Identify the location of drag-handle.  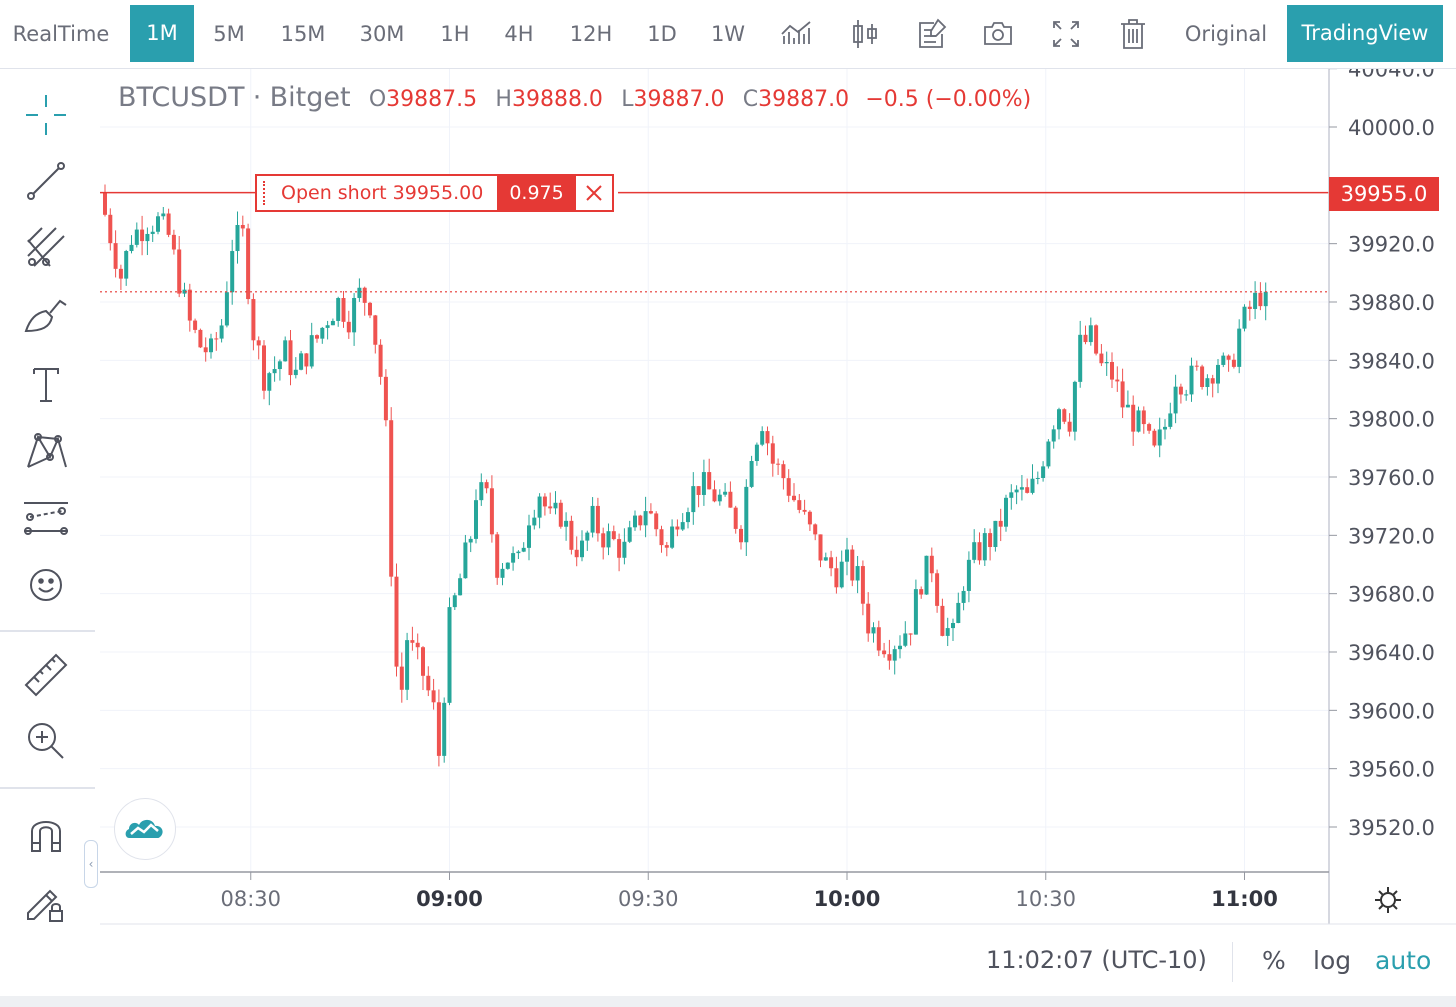
(269, 193).